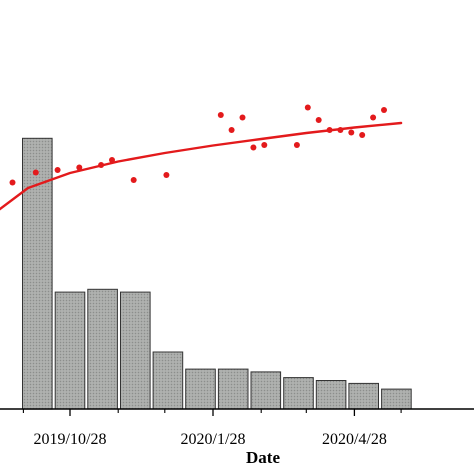 This screenshot has width=474, height=474. Describe the element at coordinates (213, 439) in the screenshot. I see `x-tick-label: 2020/1/28` at that location.